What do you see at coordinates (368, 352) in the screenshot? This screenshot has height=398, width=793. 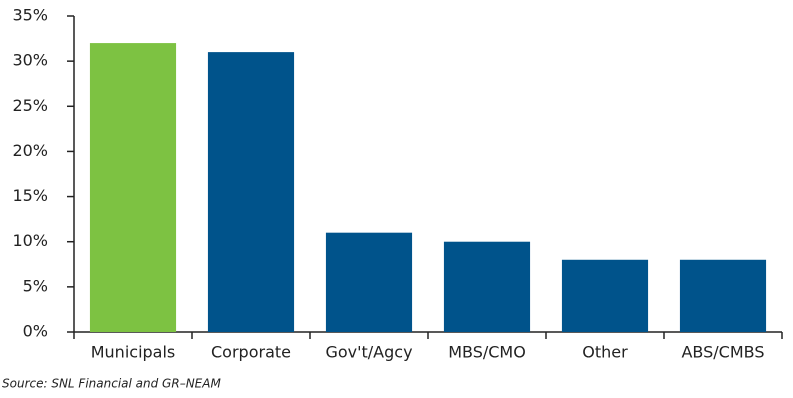 I see `x-tick-label: Gov't/Agcy` at bounding box center [368, 352].